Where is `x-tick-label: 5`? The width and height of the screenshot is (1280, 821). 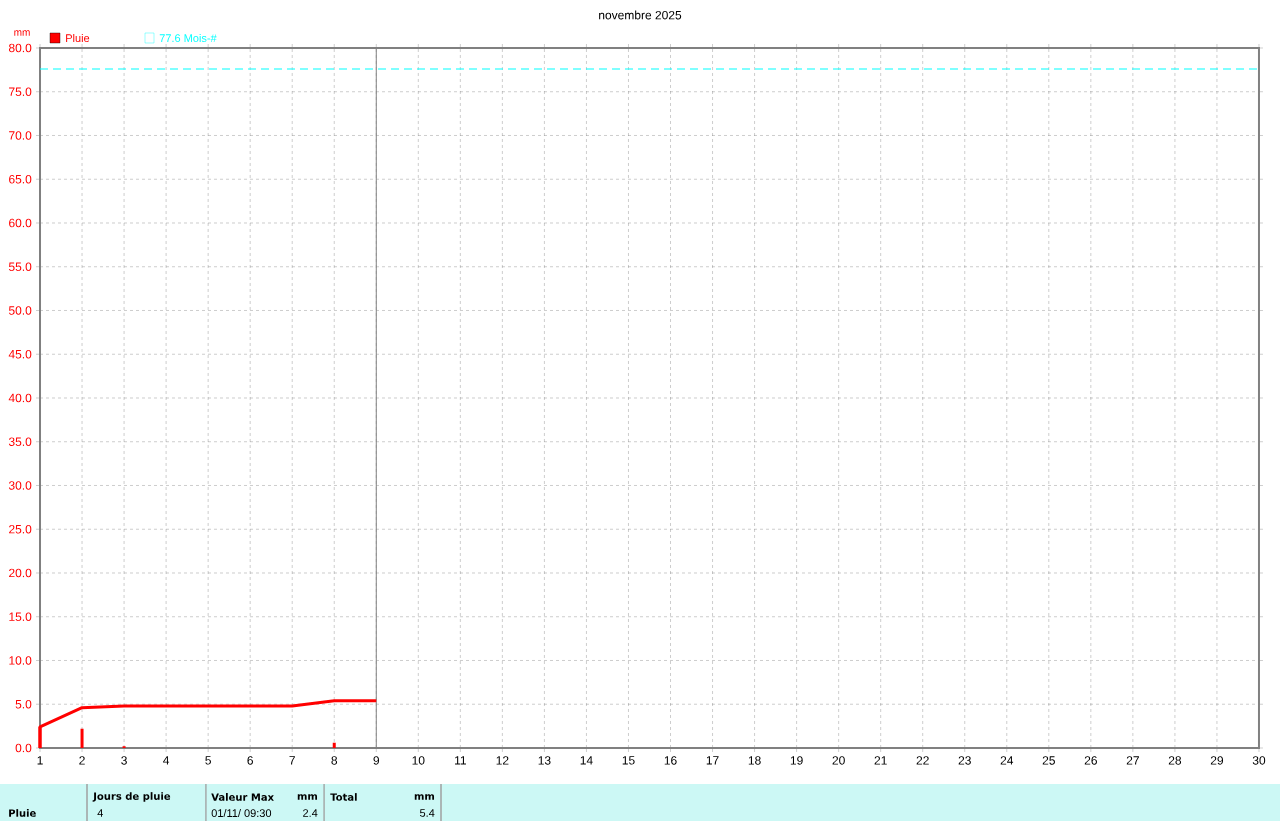
x-tick-label: 5 is located at coordinates (208, 760).